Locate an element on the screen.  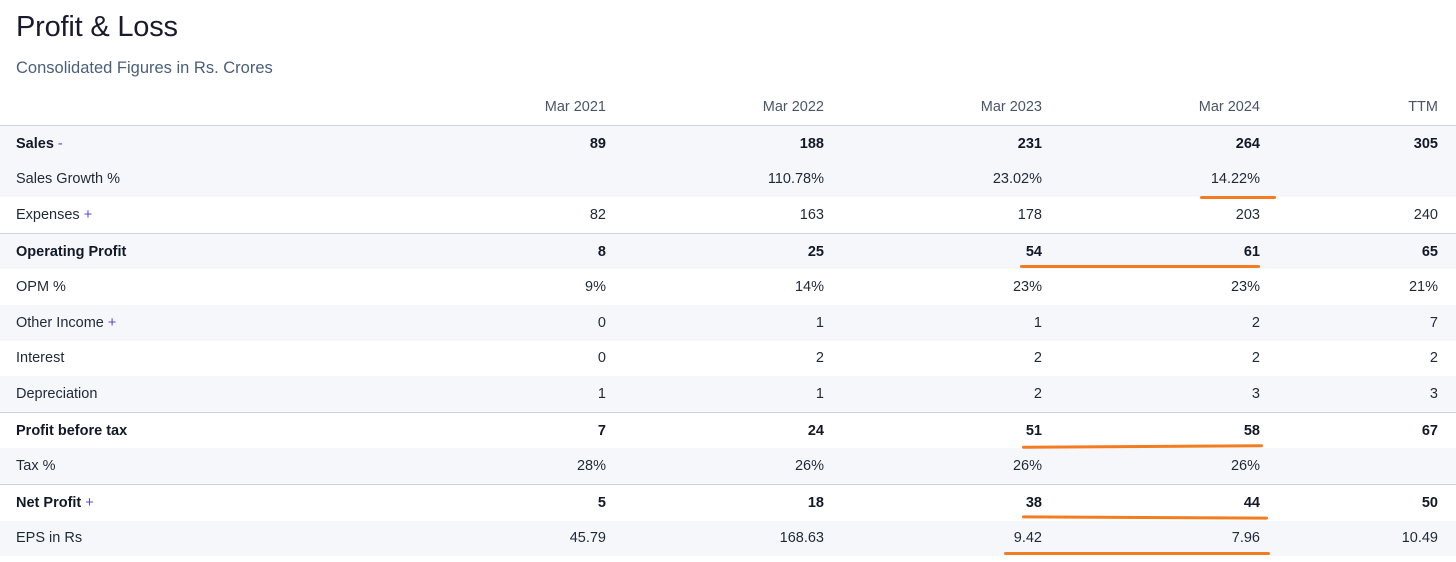
cell-mar-2023: 23% is located at coordinates (1027, 287).